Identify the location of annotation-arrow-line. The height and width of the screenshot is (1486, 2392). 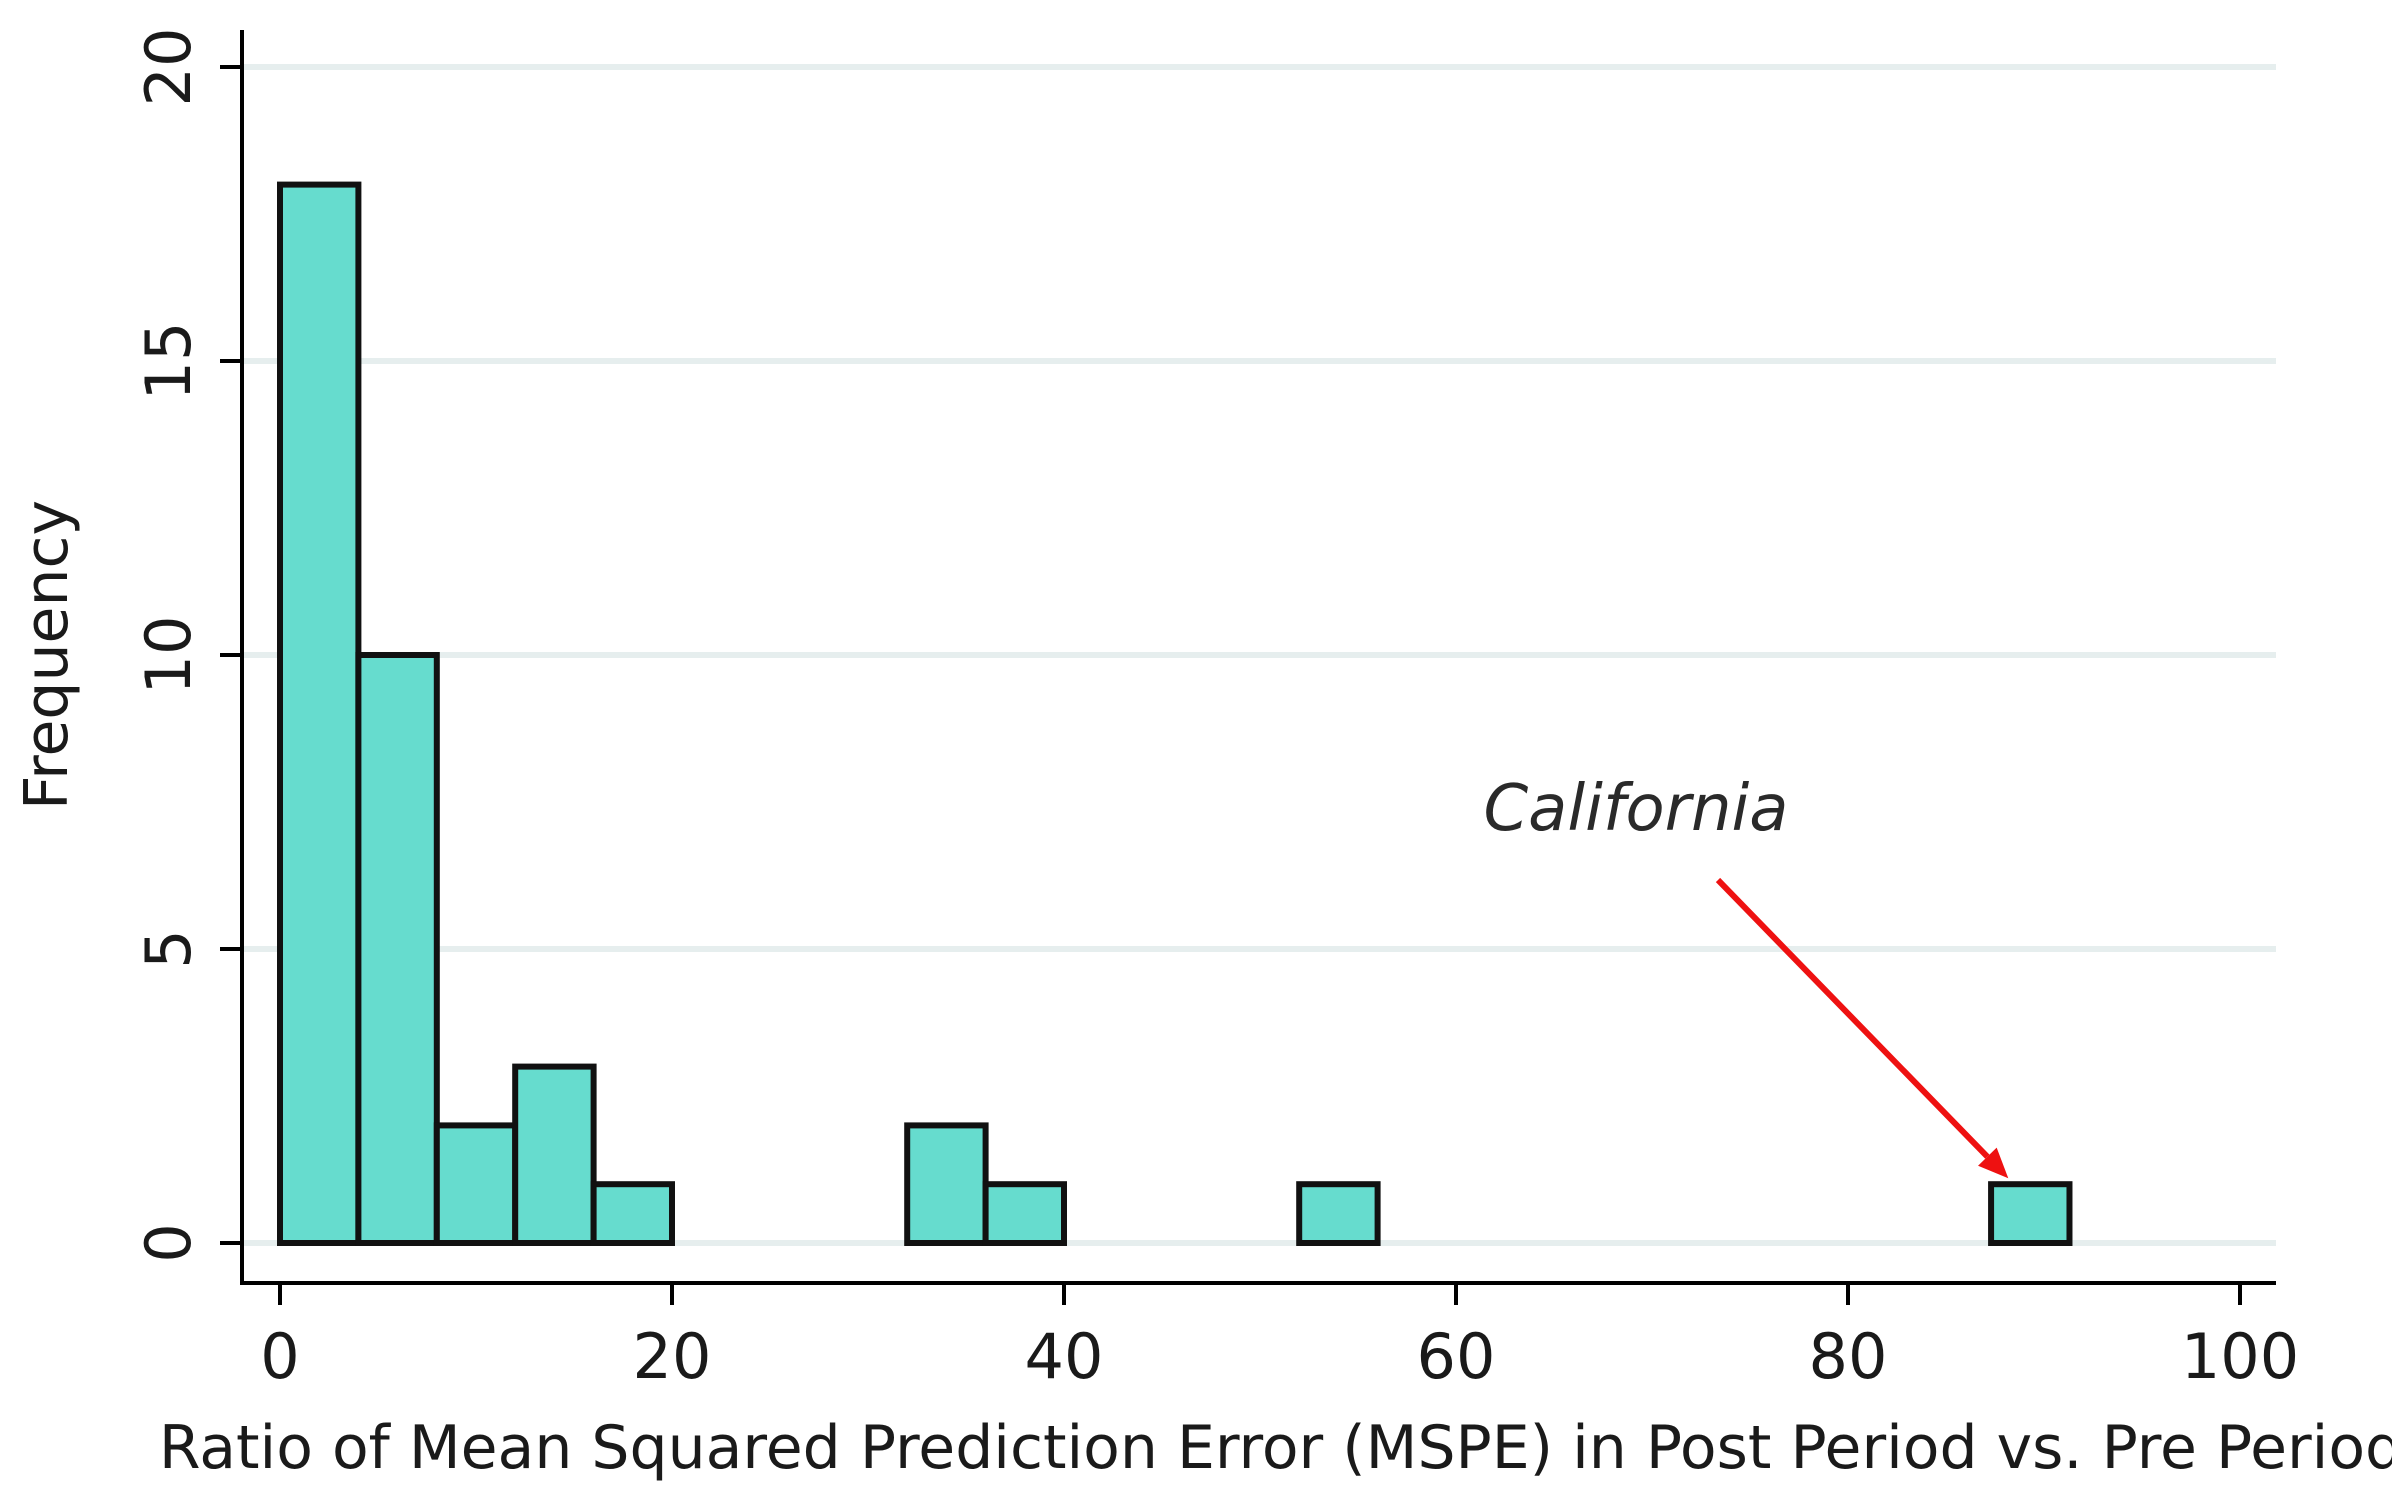
(1852, 1018).